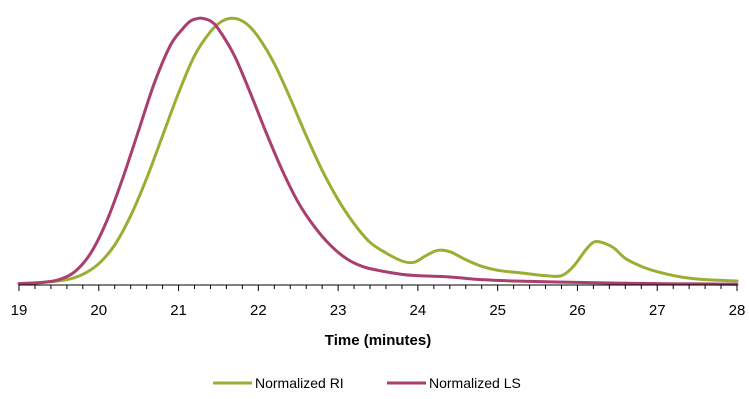  I want to click on x-tick-label: 25, so click(497, 310).